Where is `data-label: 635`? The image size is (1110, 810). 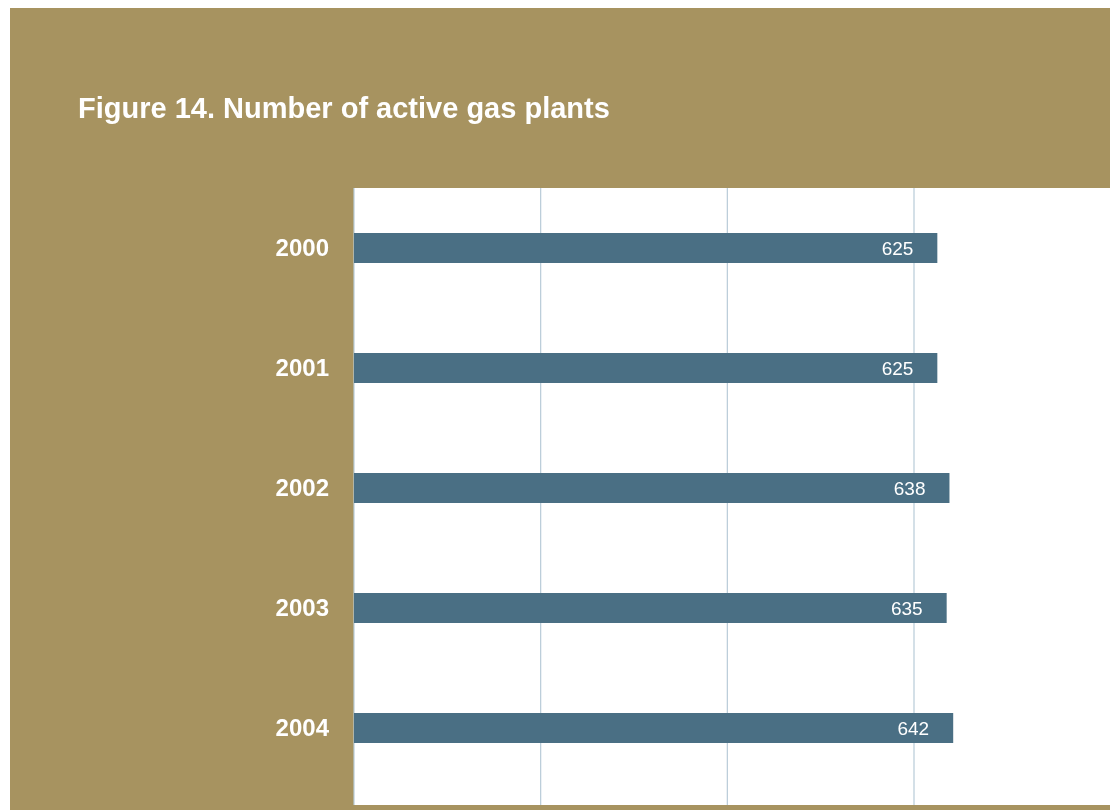
data-label: 635 is located at coordinates (906, 608).